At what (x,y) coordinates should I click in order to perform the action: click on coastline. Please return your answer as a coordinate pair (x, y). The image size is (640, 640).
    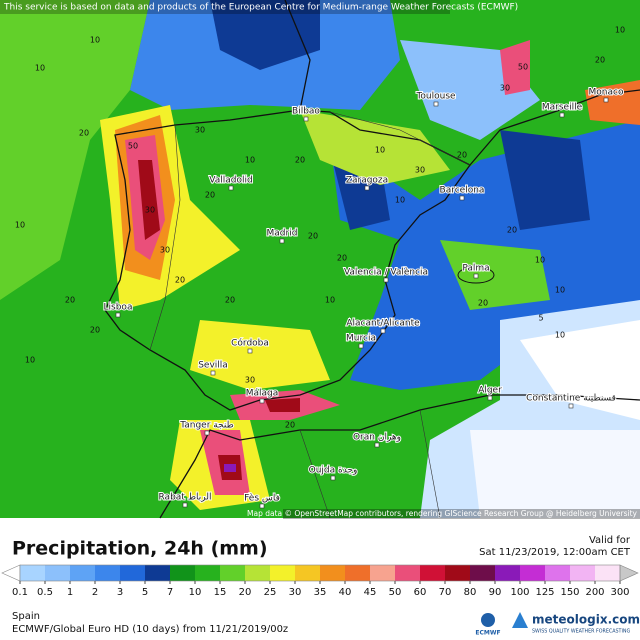
    Looking at the image, I should click on (399, 456).